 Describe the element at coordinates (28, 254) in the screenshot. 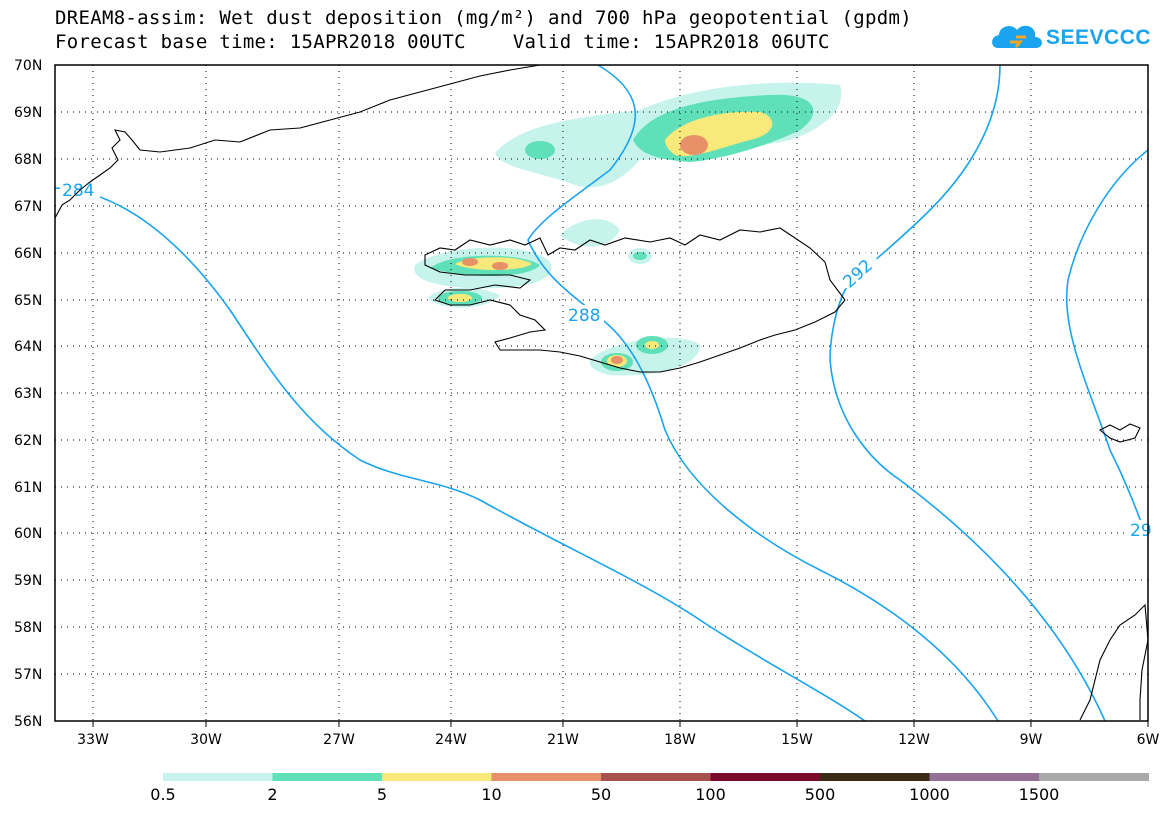

I see `lat-label: 66N` at that location.